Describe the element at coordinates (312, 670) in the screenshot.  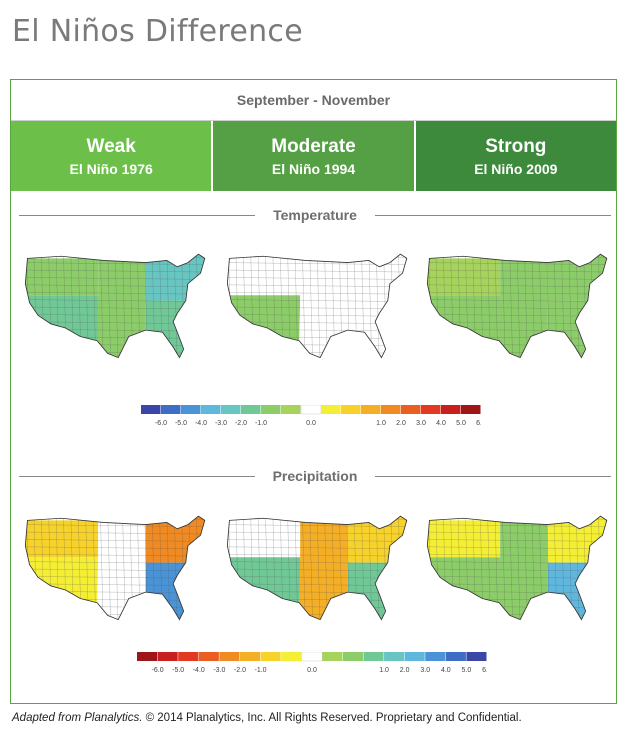
I see `precipitation-colorbar-tick: 0.0` at that location.